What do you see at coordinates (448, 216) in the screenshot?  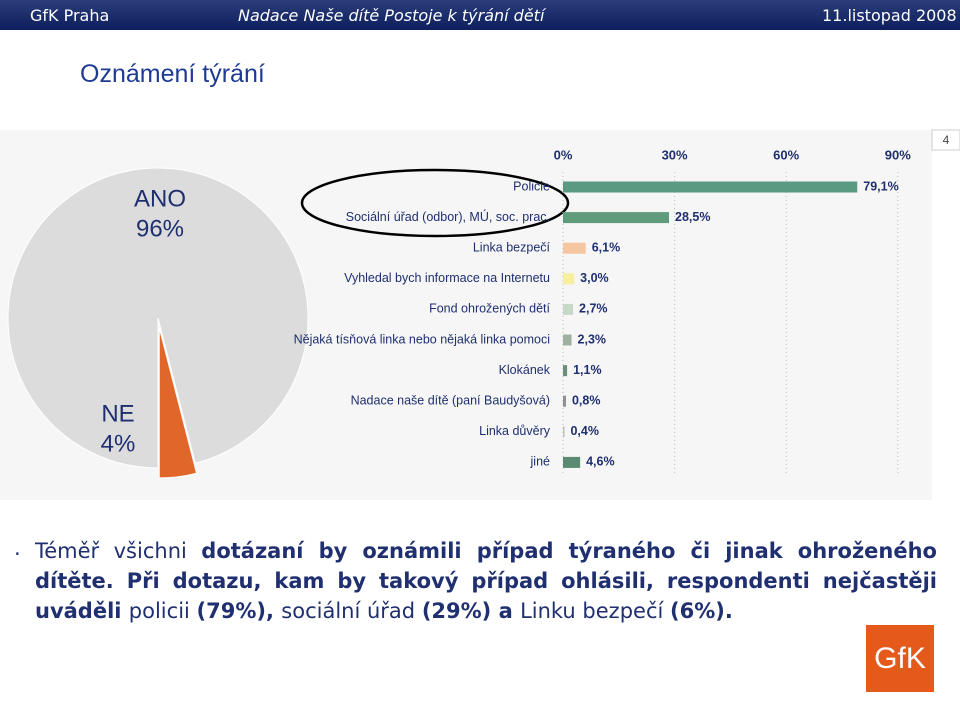 I see `category-label: Sociální úřad (odbor), MÚ, soc. prac.` at bounding box center [448, 216].